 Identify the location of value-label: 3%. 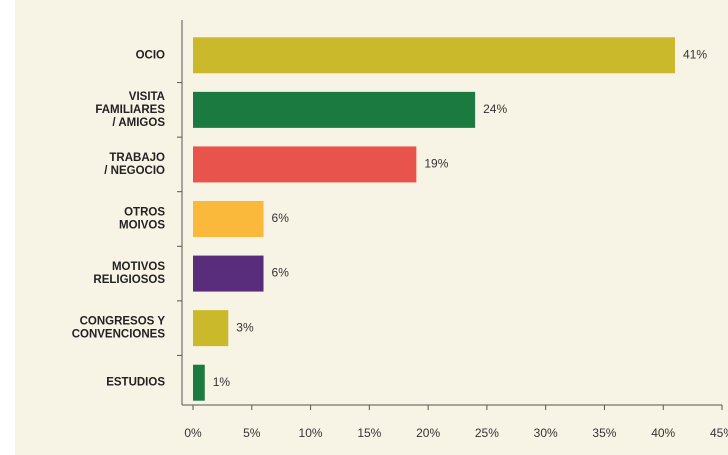
(245, 327).